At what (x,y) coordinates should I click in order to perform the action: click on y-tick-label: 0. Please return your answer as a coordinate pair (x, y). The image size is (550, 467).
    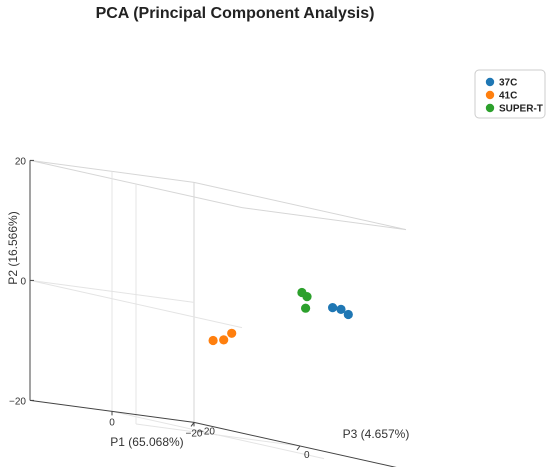
    Looking at the image, I should click on (23, 281).